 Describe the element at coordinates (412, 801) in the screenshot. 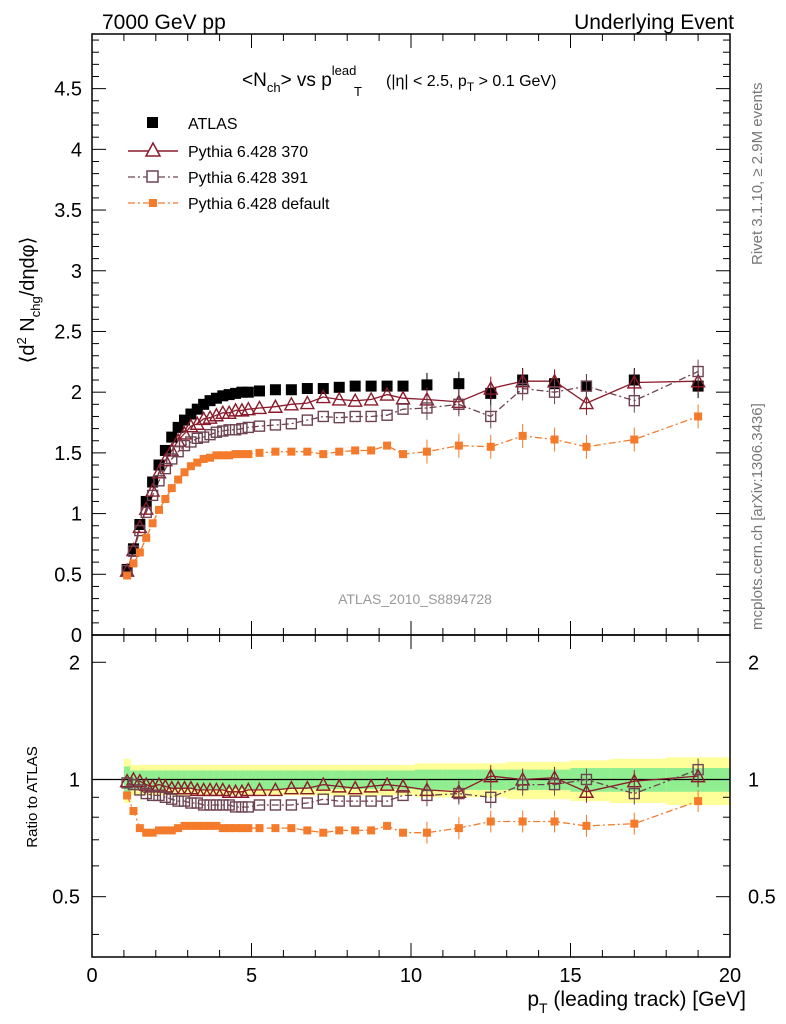

I see `ratio-series-points` at that location.